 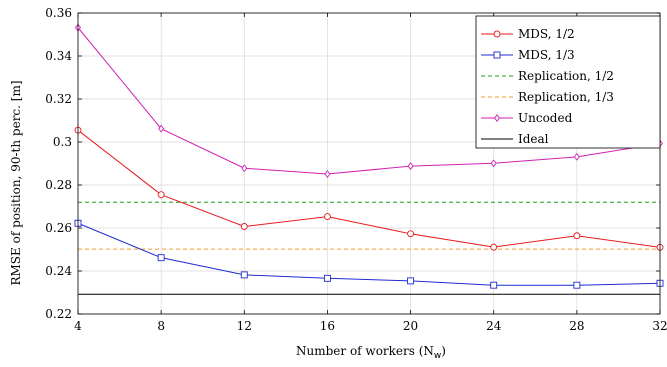 I want to click on x-tick-label: 24, so click(x=494, y=326).